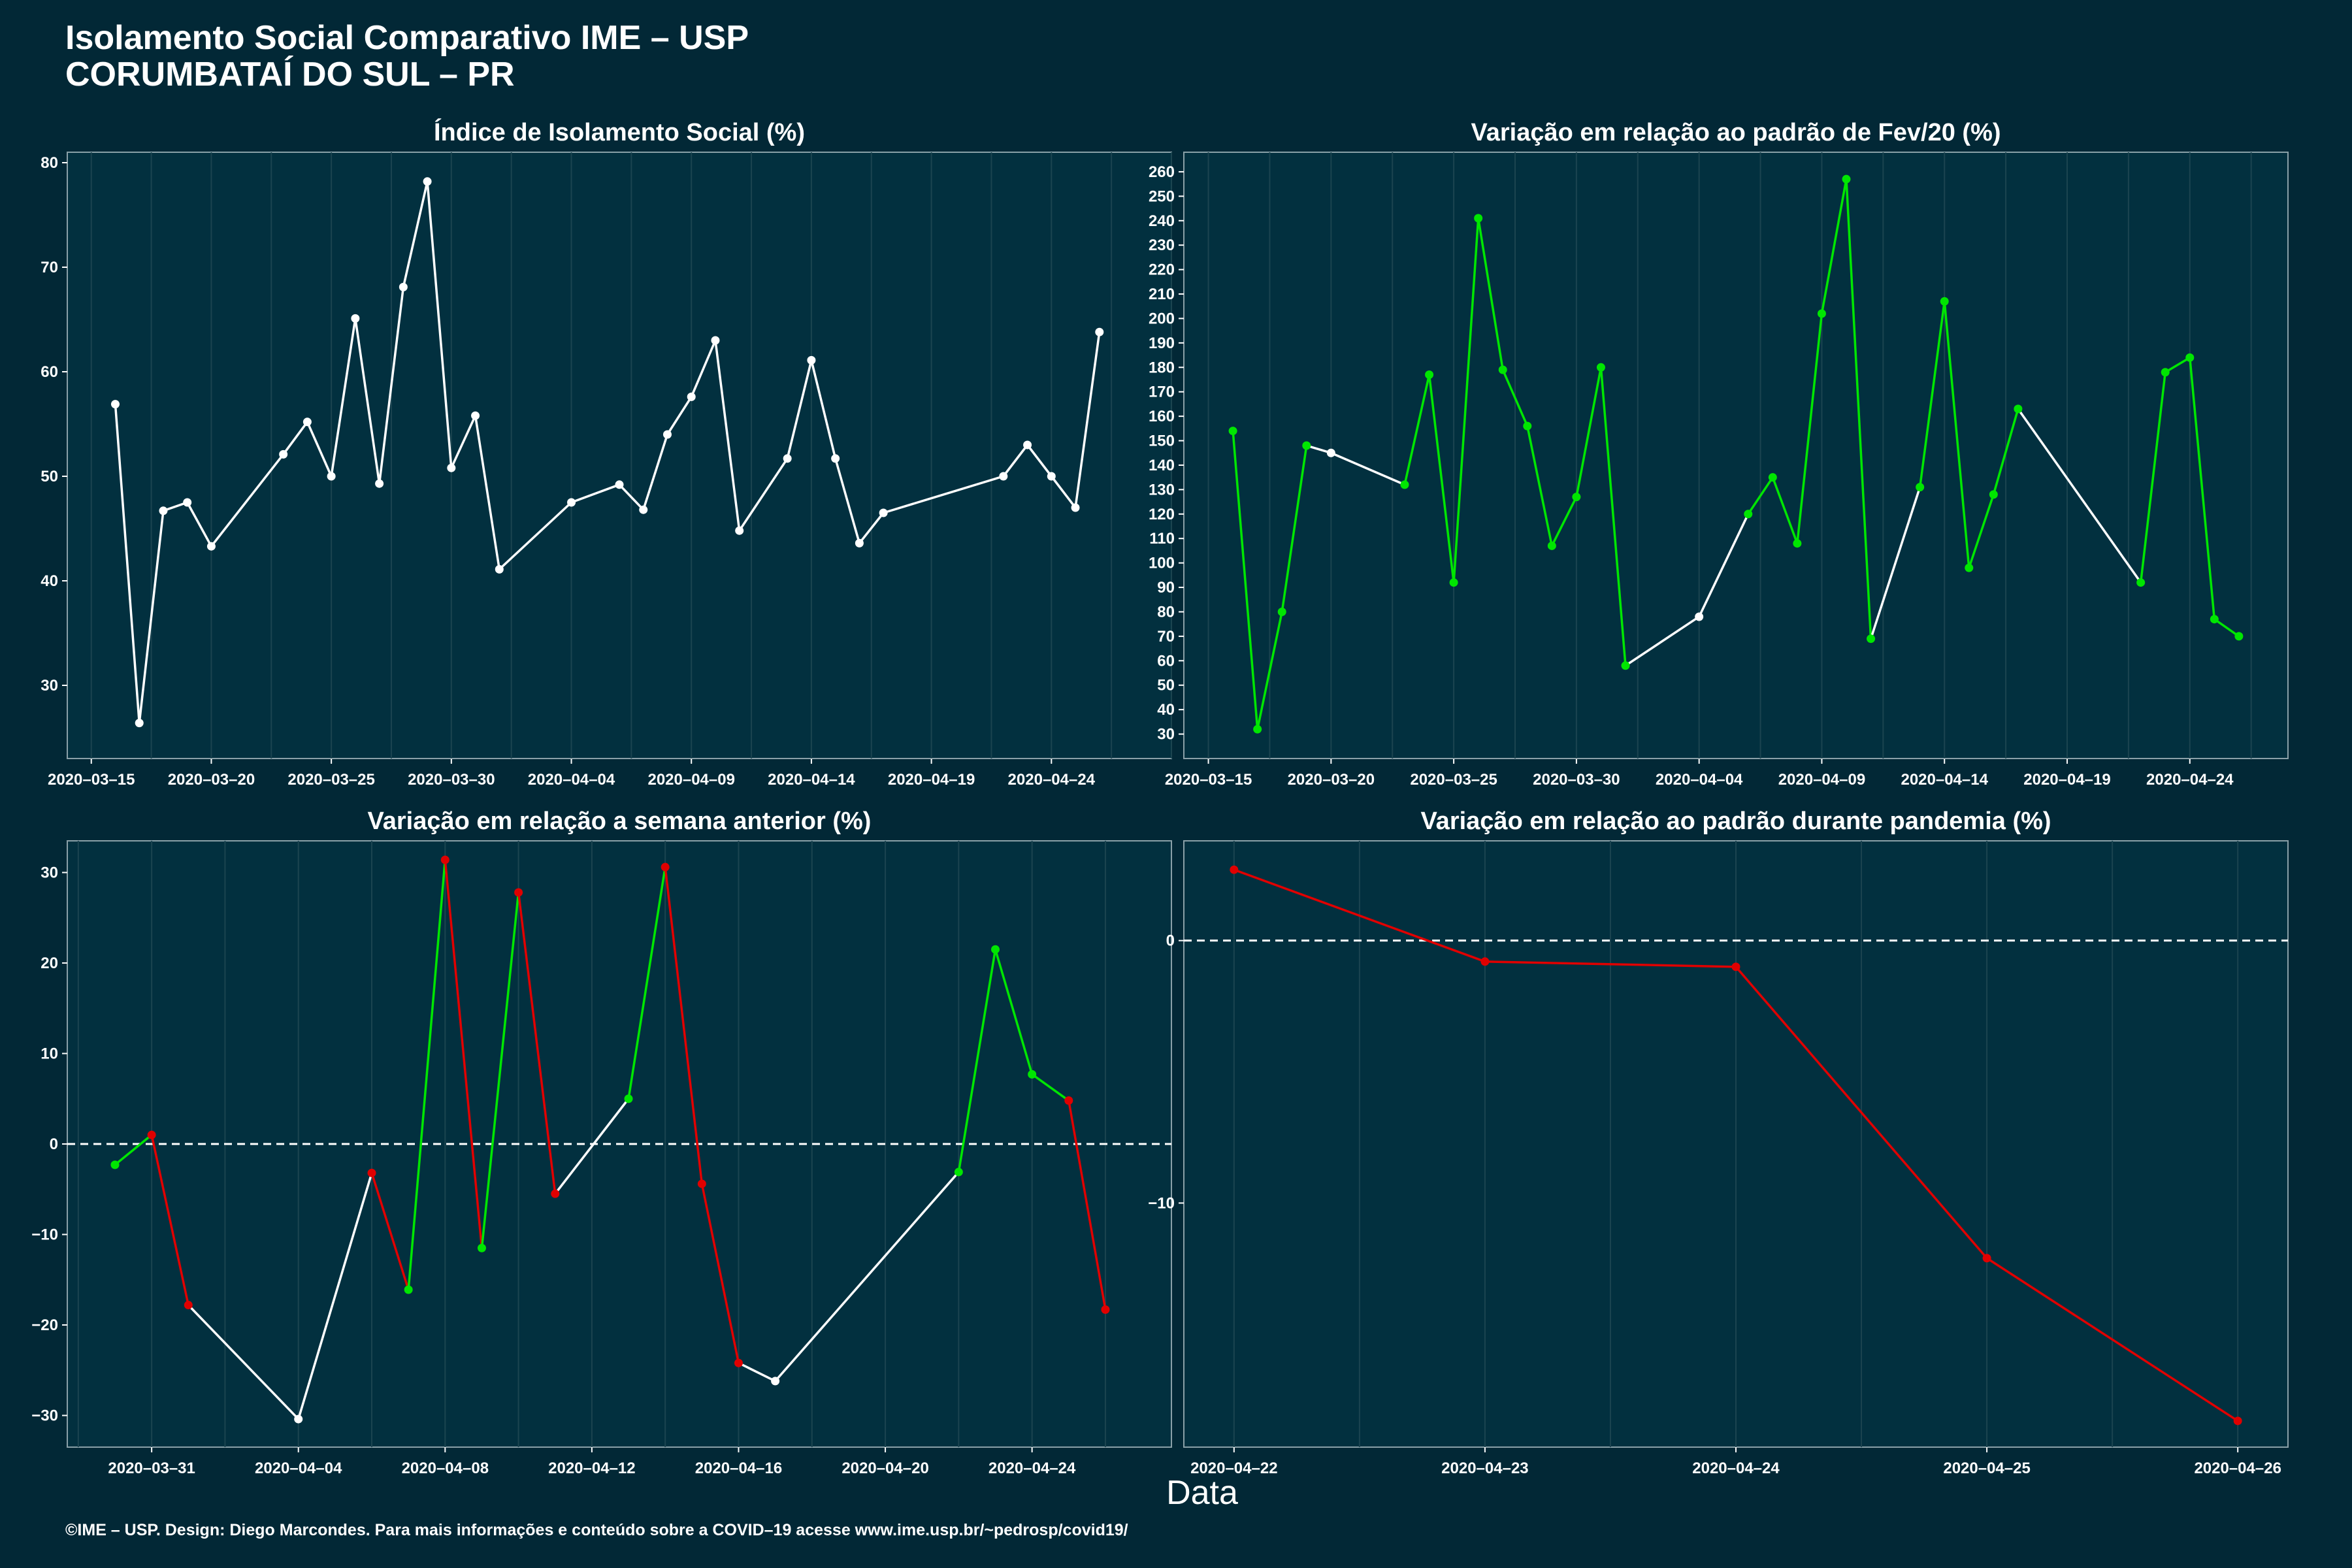  Describe the element at coordinates (1161, 1203) in the screenshot. I see `y-tick-label: −10` at that location.